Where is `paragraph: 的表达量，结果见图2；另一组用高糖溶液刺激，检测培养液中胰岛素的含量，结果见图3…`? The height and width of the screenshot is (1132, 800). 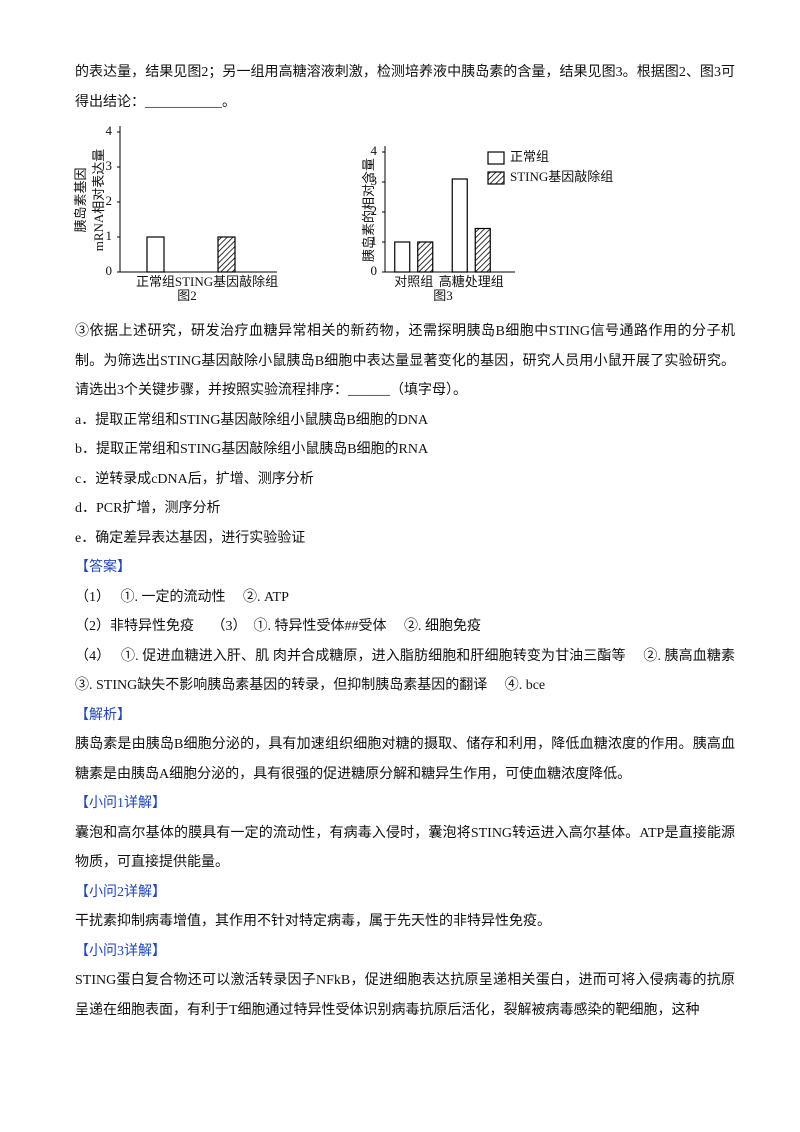 paragraph: 的表达量，结果见图2；另一组用高糖溶液刺激，检测培养液中胰岛素的含量，结果见图3… is located at coordinates (405, 87).